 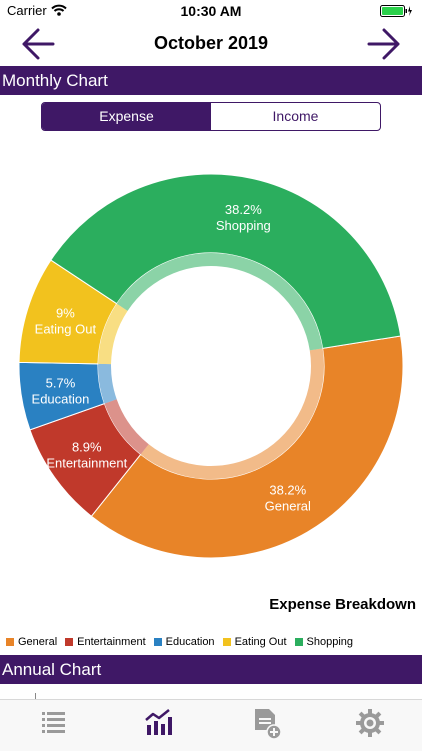 I want to click on chart-caption: Expense Breakdown, so click(x=342, y=604).